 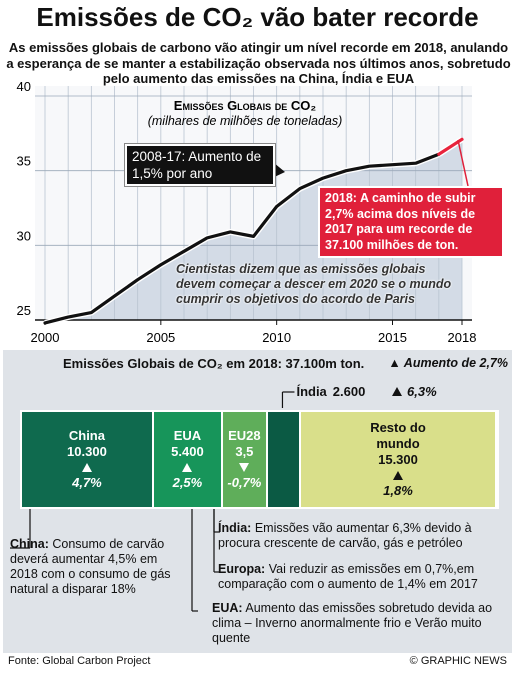 I want to click on value-label: 3,5, so click(x=244, y=451).